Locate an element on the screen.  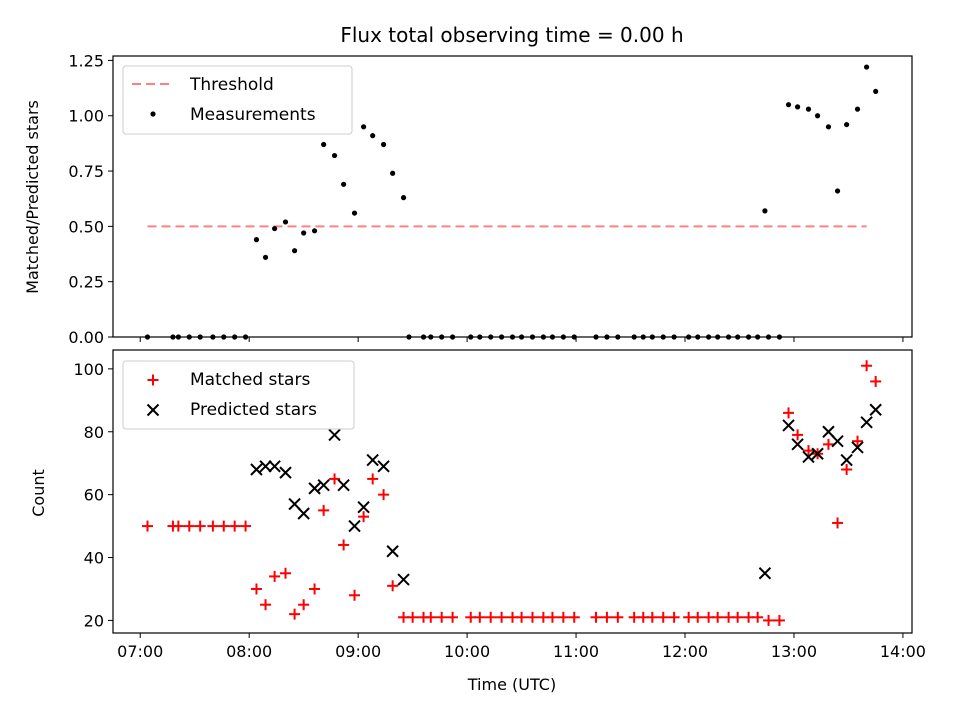
x-tick-label: 08:00 is located at coordinates (249, 651).